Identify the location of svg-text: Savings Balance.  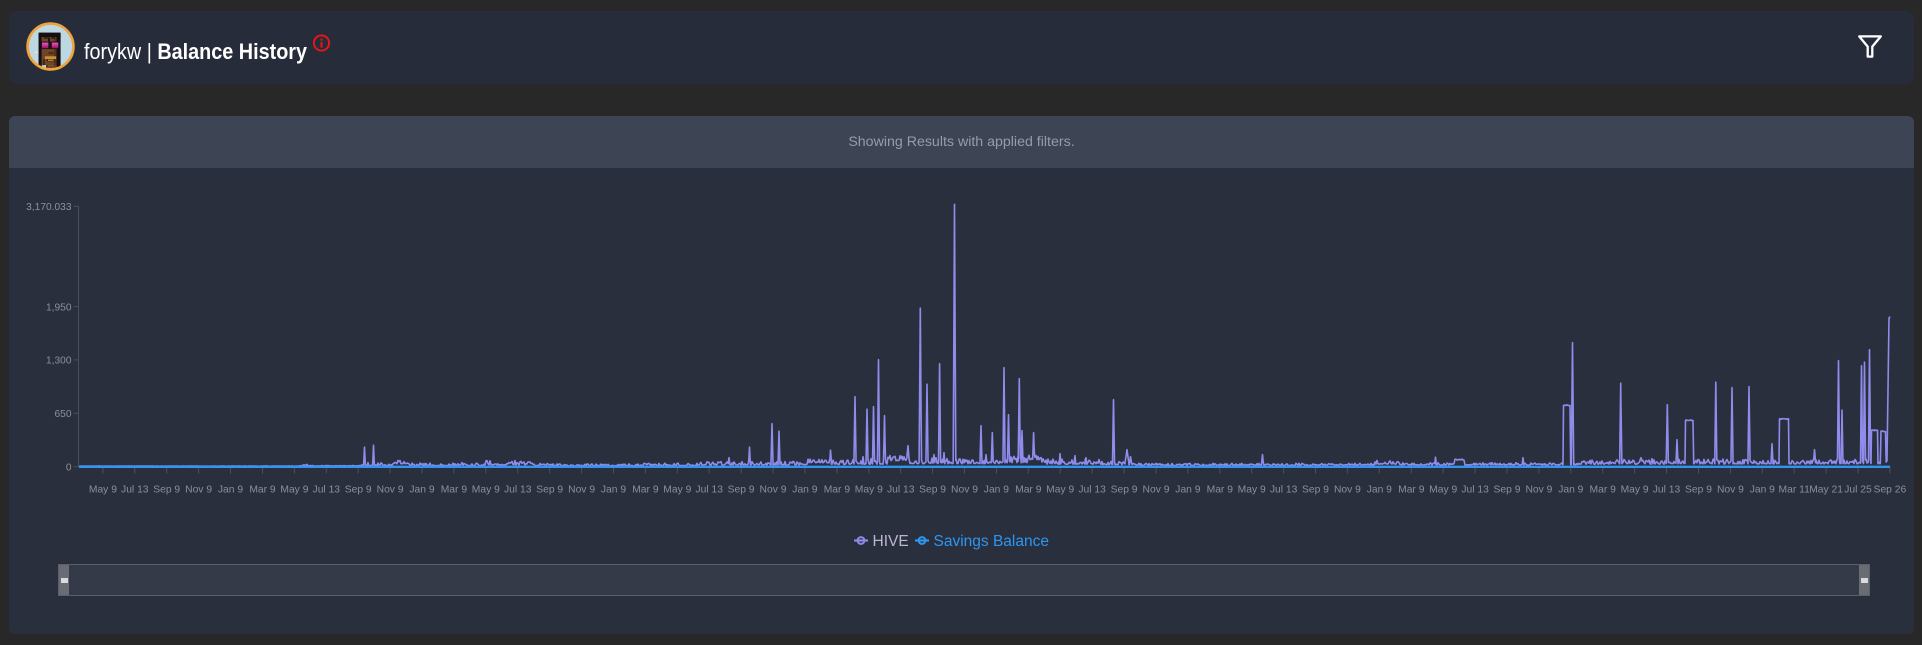
(991, 541).